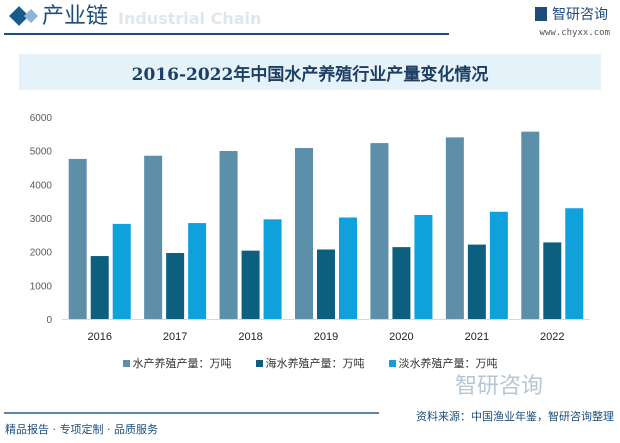  What do you see at coordinates (580, 15) in the screenshot?
I see `brand-name: 智研咨询` at bounding box center [580, 15].